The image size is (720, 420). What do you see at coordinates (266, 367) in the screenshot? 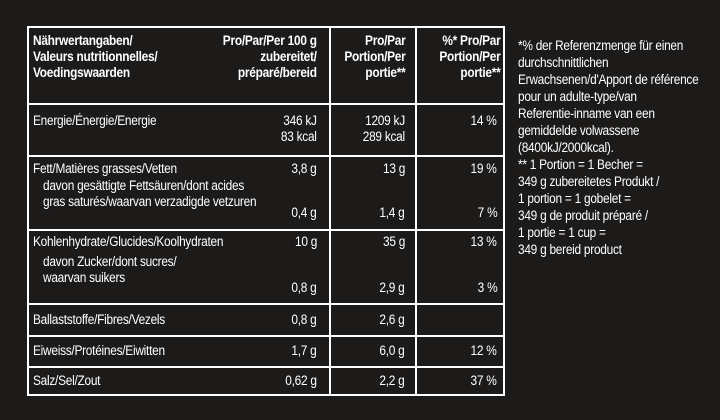
I see `row-divider-protein` at bounding box center [266, 367].